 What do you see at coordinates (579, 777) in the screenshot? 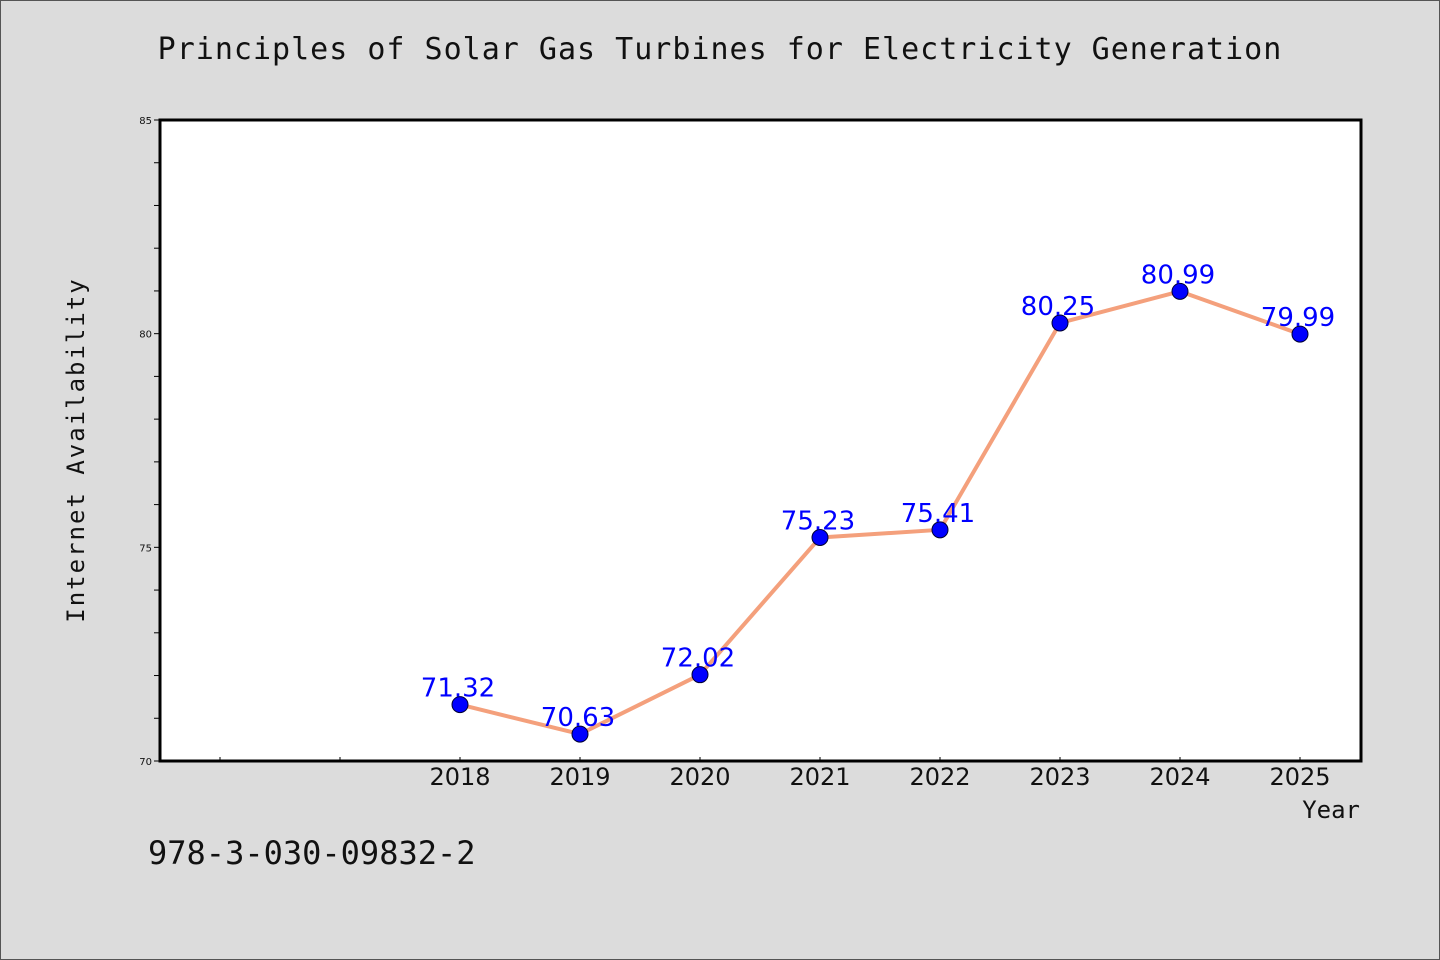
I see `x-tick-label: 2019` at bounding box center [579, 777].